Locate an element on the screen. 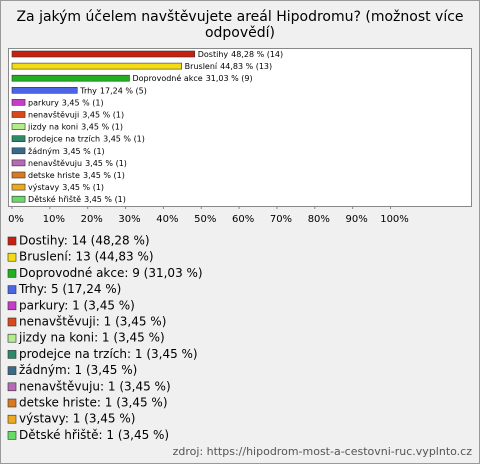 The width and height of the screenshot is (480, 464). bar-label: výstavy 3,45 % (1) is located at coordinates (66, 187).